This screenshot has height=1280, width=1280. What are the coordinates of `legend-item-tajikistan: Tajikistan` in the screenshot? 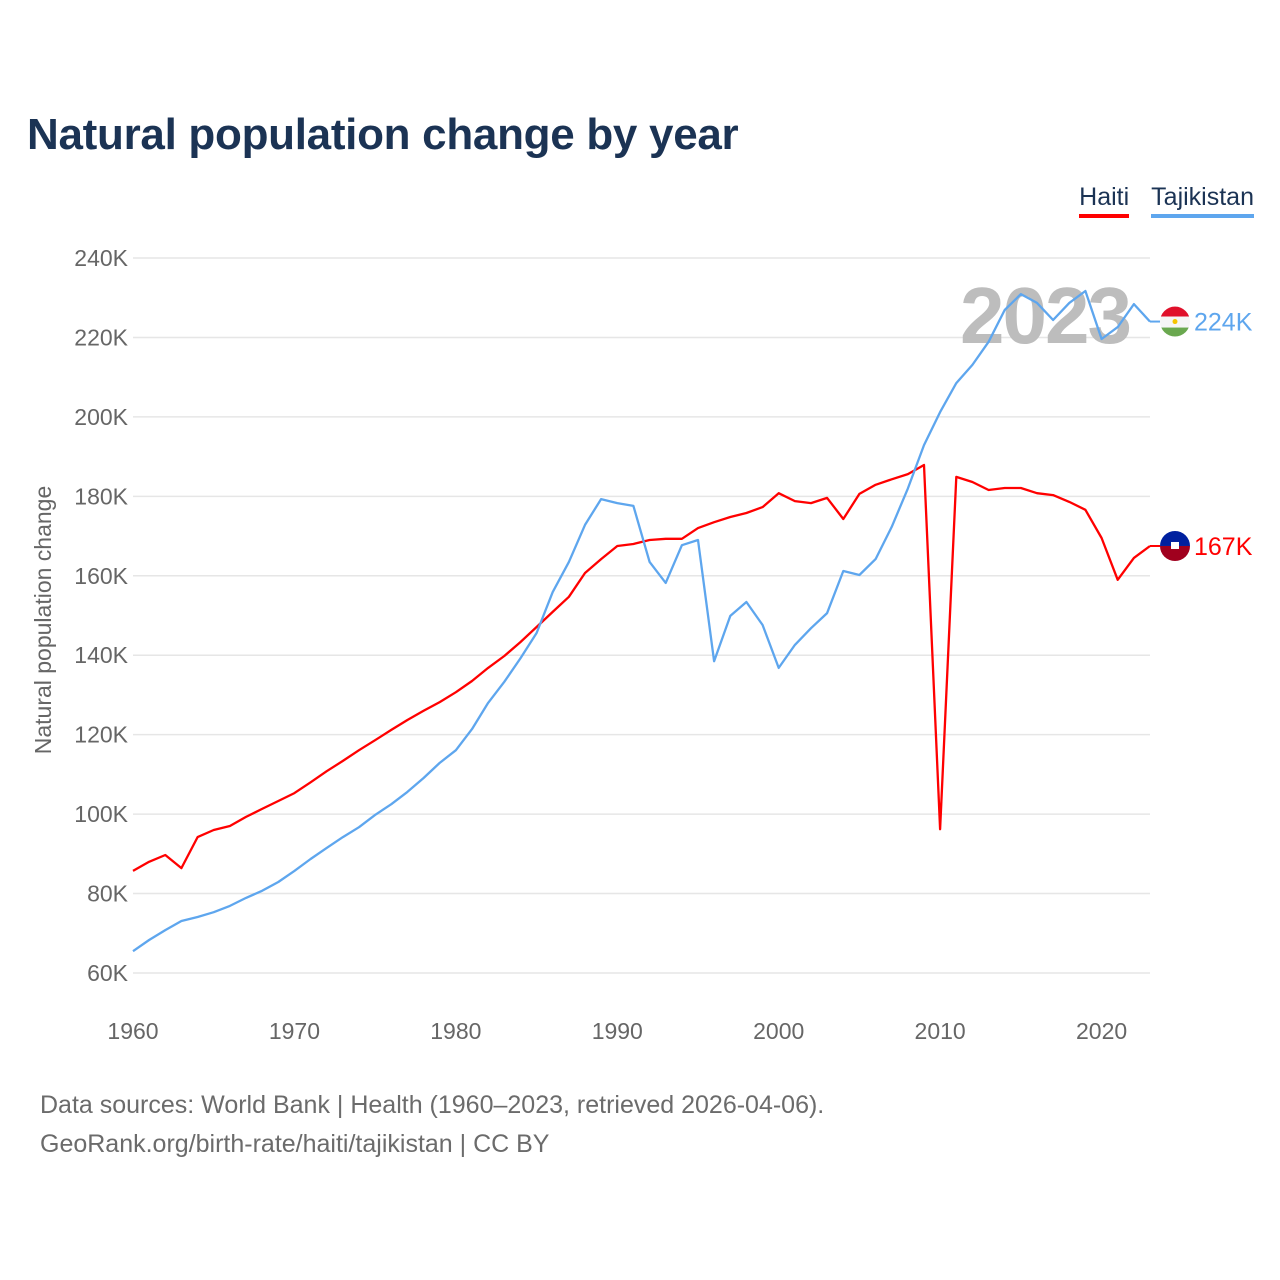 It's located at (1202, 200).